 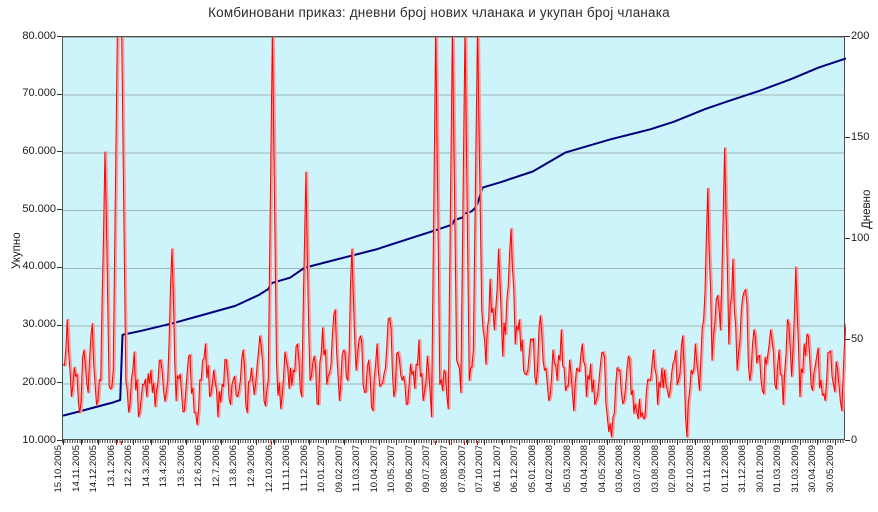 What do you see at coordinates (532, 469) in the screenshot?
I see `x-tick-label: 05.01.2008` at bounding box center [532, 469].